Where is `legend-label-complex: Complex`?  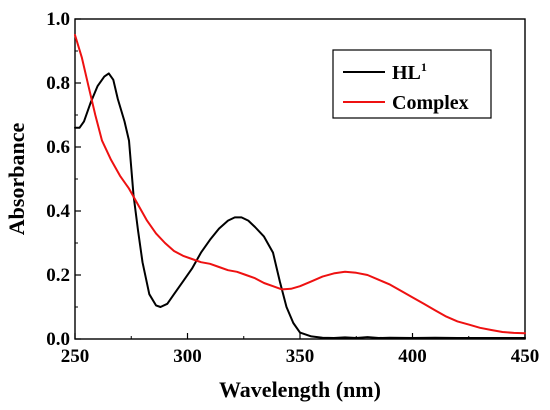
legend-label-complex: Complex is located at coordinates (430, 103).